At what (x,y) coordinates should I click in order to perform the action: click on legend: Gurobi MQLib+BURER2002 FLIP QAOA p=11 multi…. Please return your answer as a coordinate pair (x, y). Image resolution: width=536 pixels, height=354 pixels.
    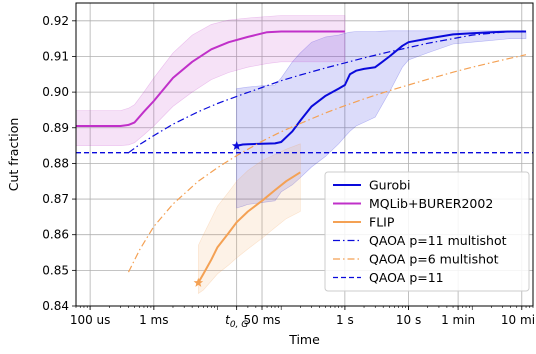
    Looking at the image, I should click on (427, 231).